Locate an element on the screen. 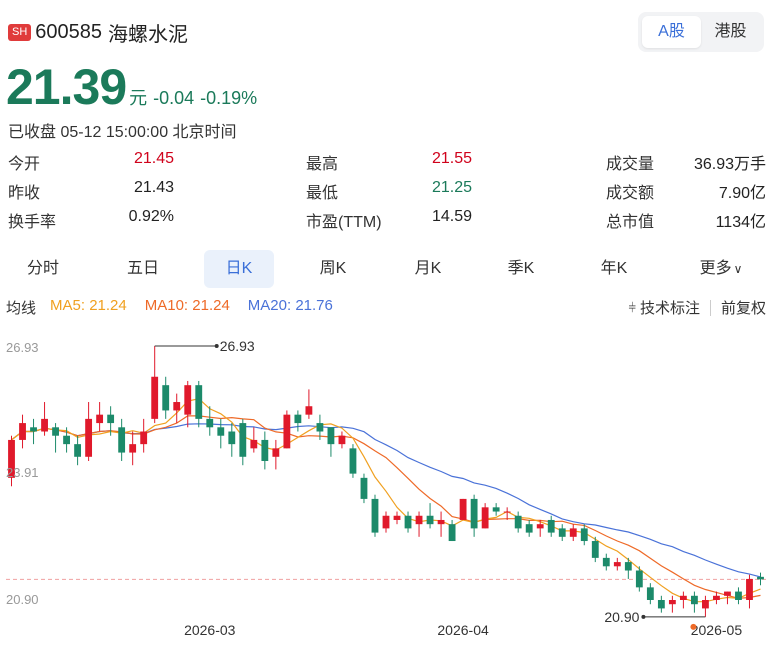 The height and width of the screenshot is (655, 776). period-tabs: 分时 五日 日K 周K 月K 季K 年K 更多 ∨ is located at coordinates (388, 269).